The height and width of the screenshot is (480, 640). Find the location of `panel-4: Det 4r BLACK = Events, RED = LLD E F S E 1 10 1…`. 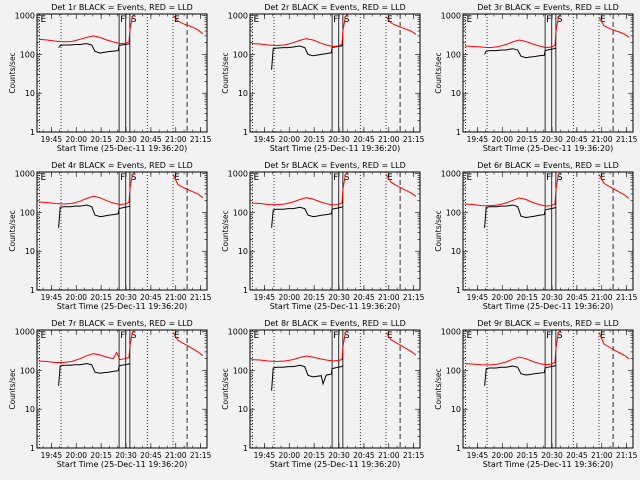

panel-4: Det 4r BLACK = Events, RED = LLD E F S E 1 10 1… is located at coordinates (110, 236).